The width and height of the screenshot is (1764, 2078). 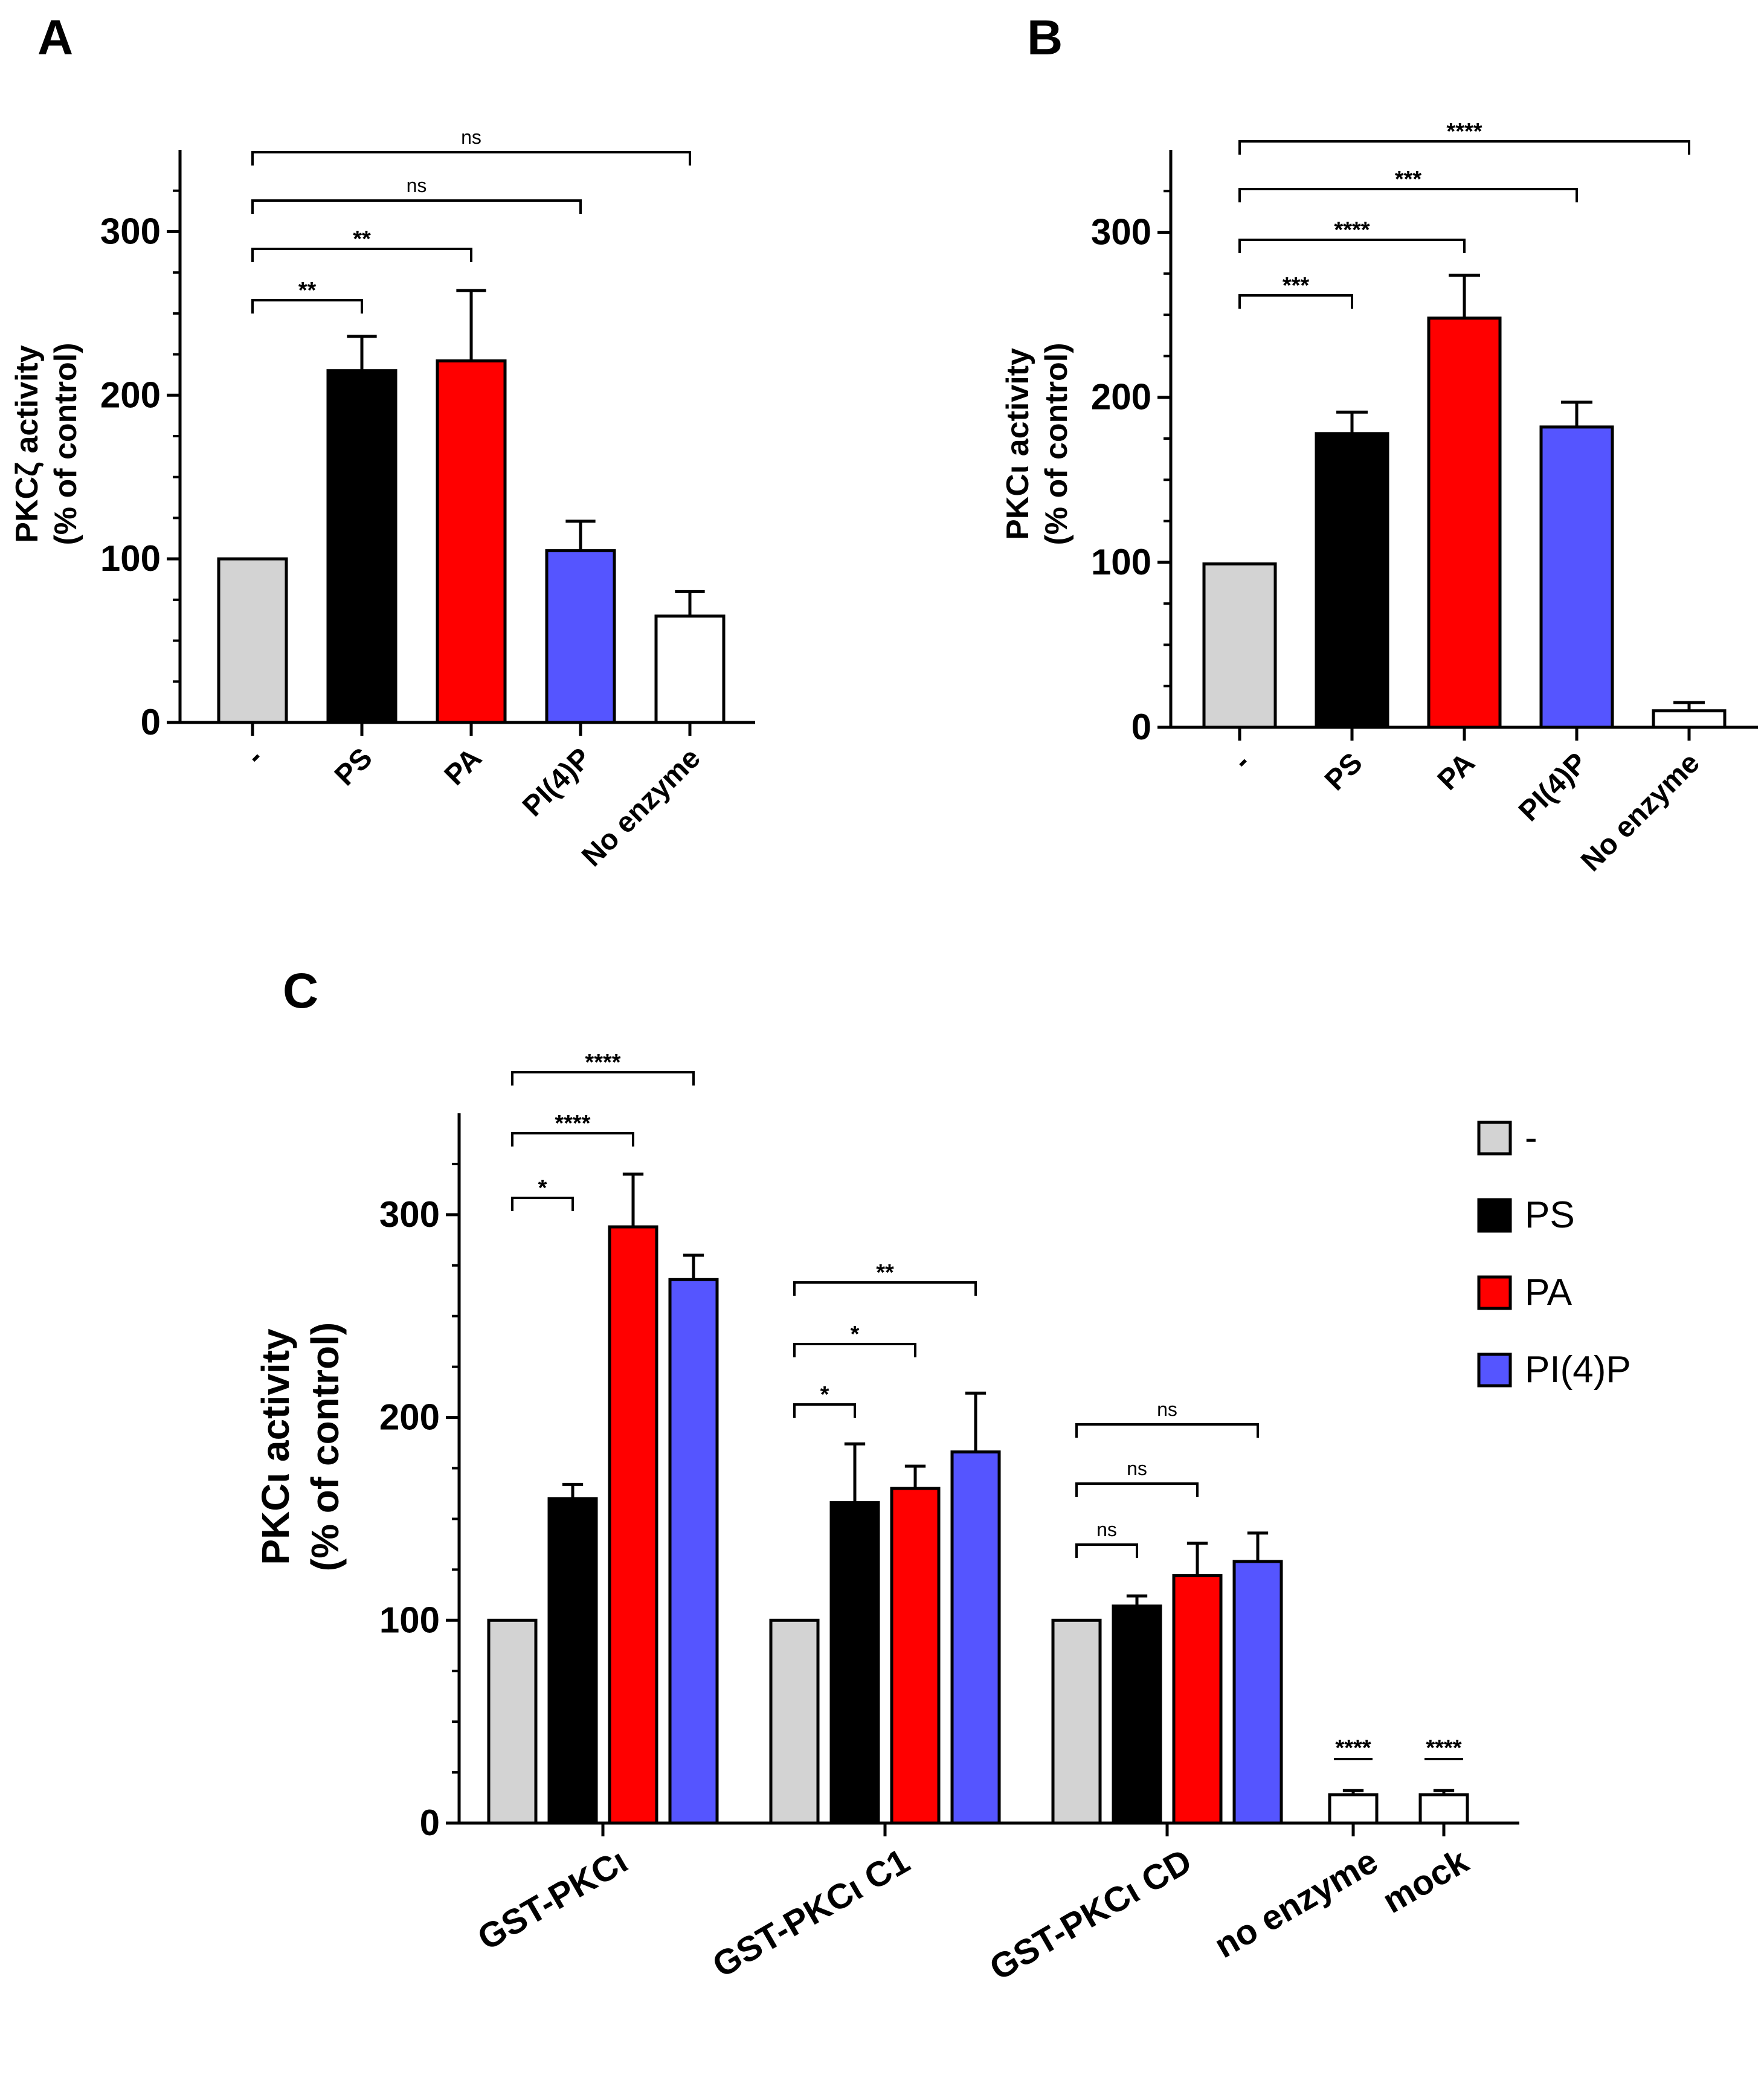 What do you see at coordinates (28, 443) in the screenshot?
I see `y-axis-title-a-line1: PKCζ activity` at bounding box center [28, 443].